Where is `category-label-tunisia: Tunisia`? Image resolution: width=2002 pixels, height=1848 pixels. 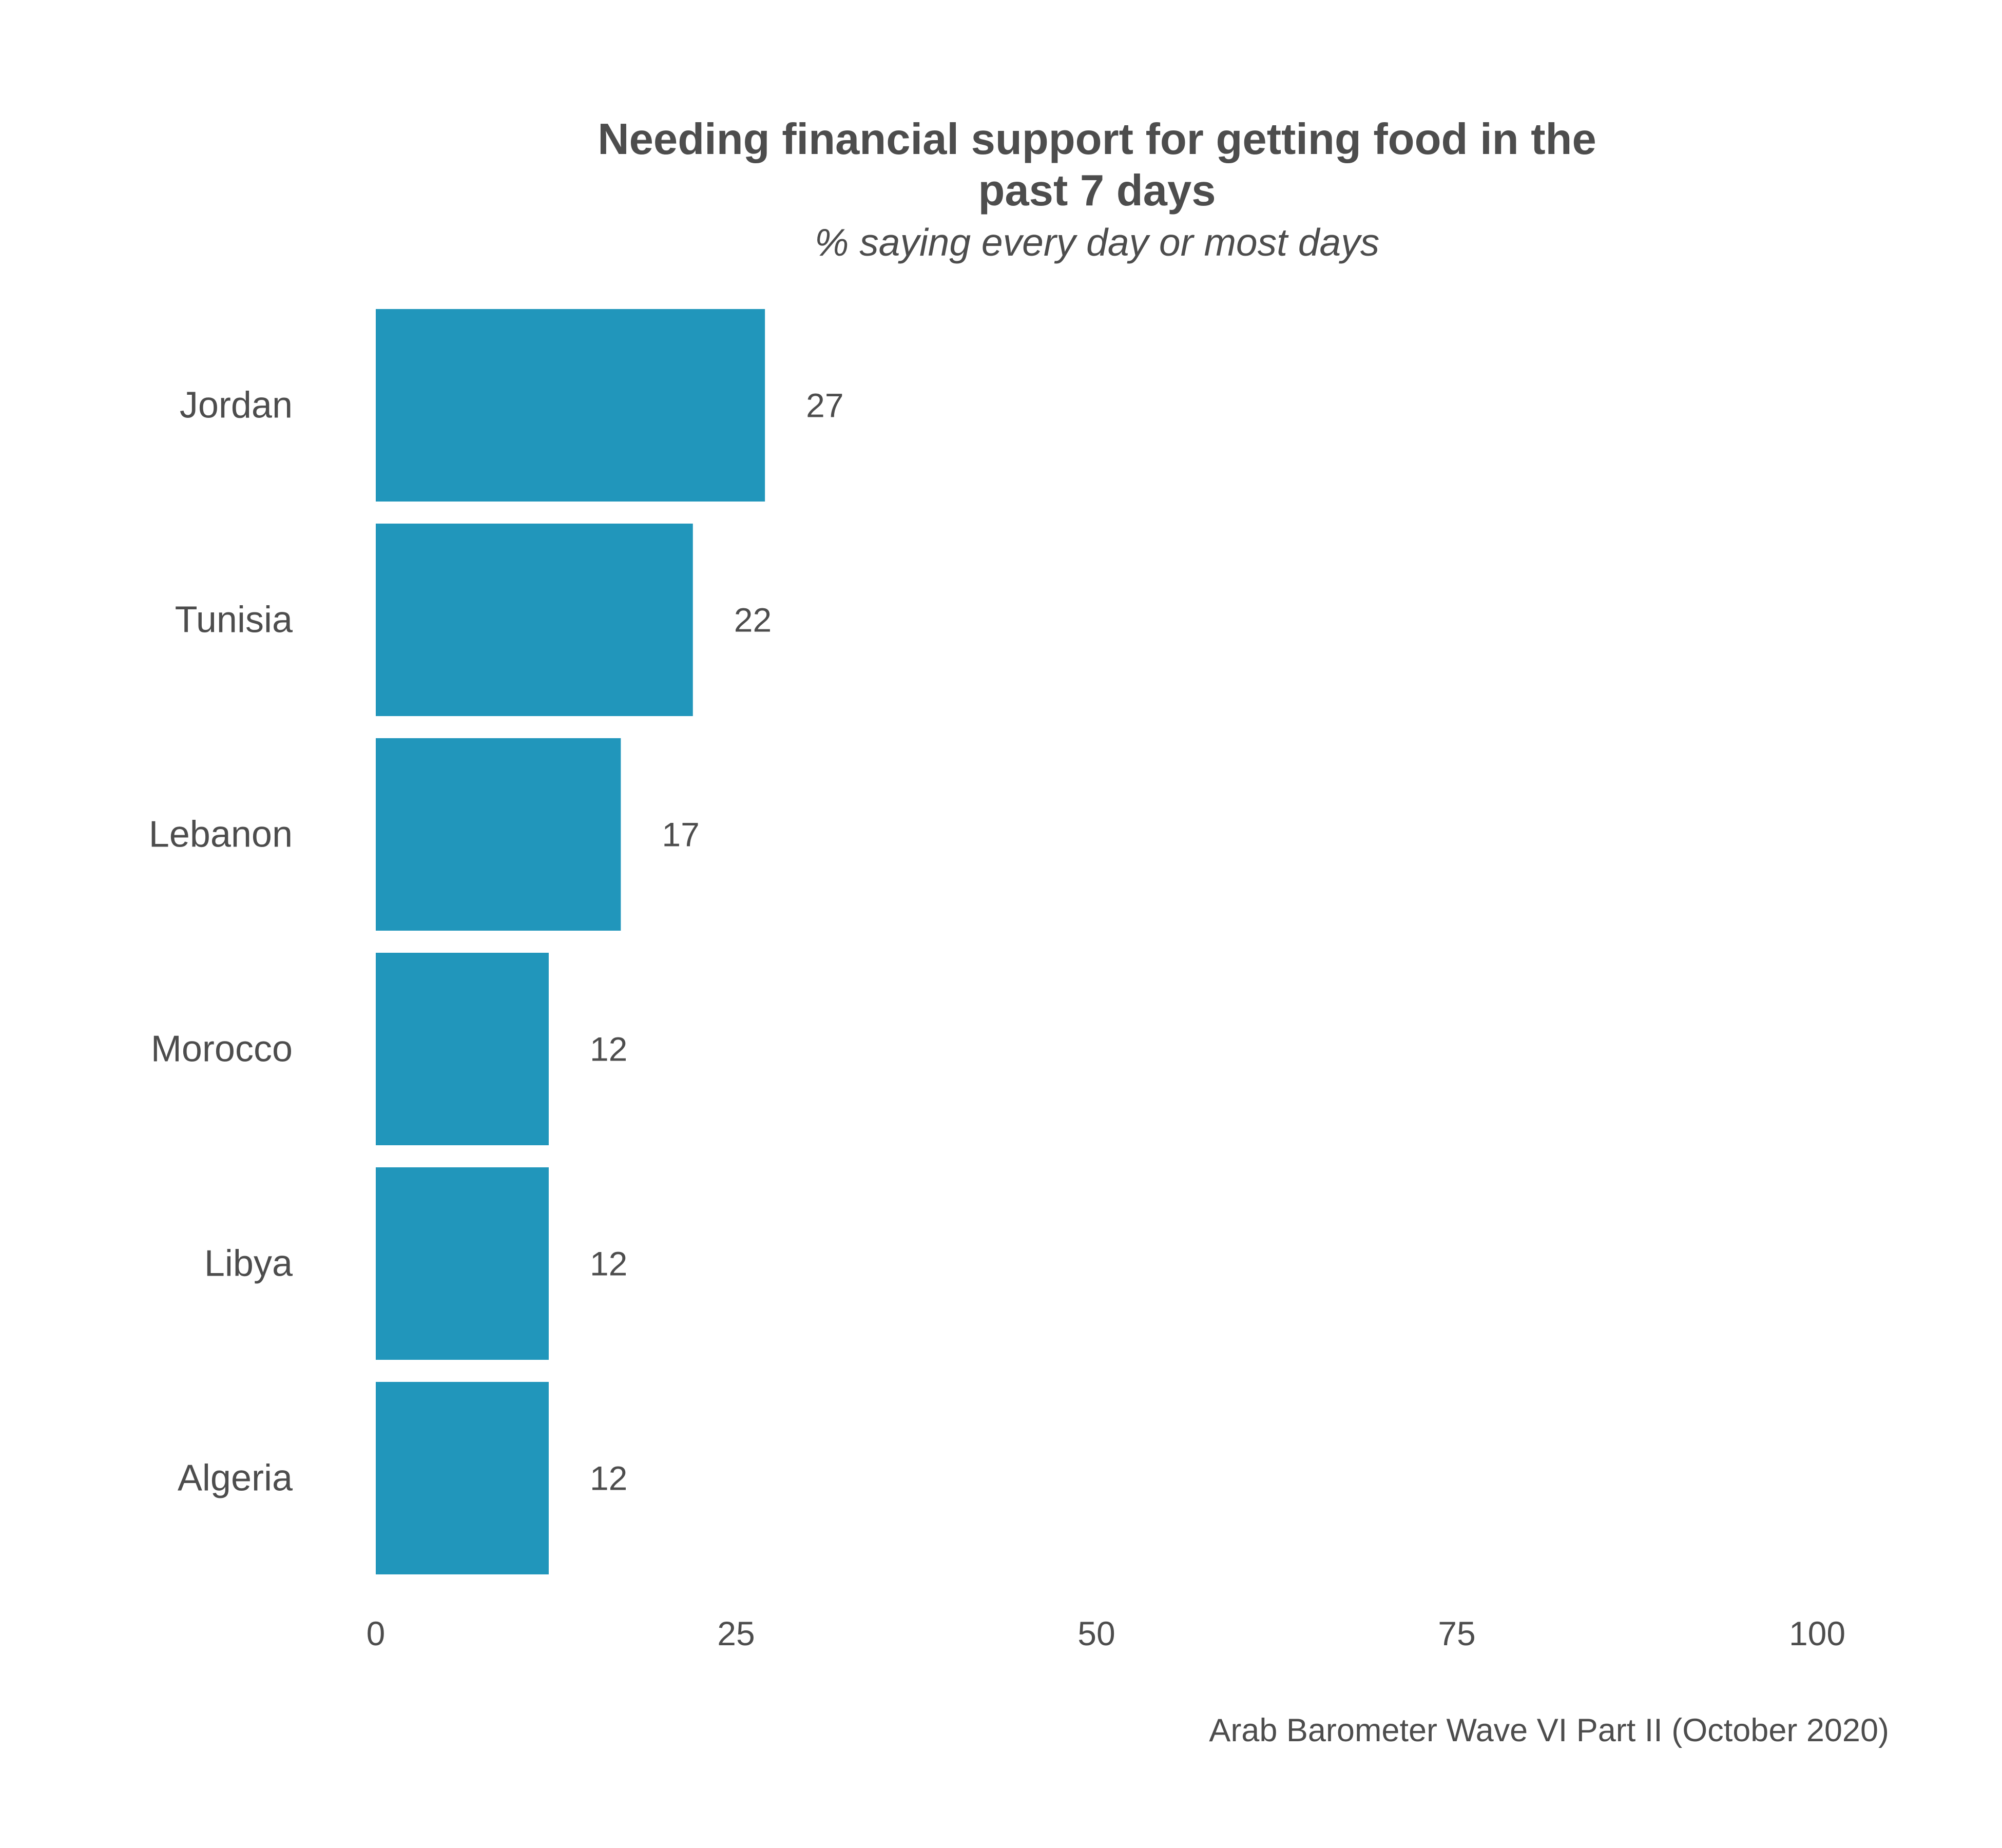 category-label-tunisia: Tunisia is located at coordinates (234, 620).